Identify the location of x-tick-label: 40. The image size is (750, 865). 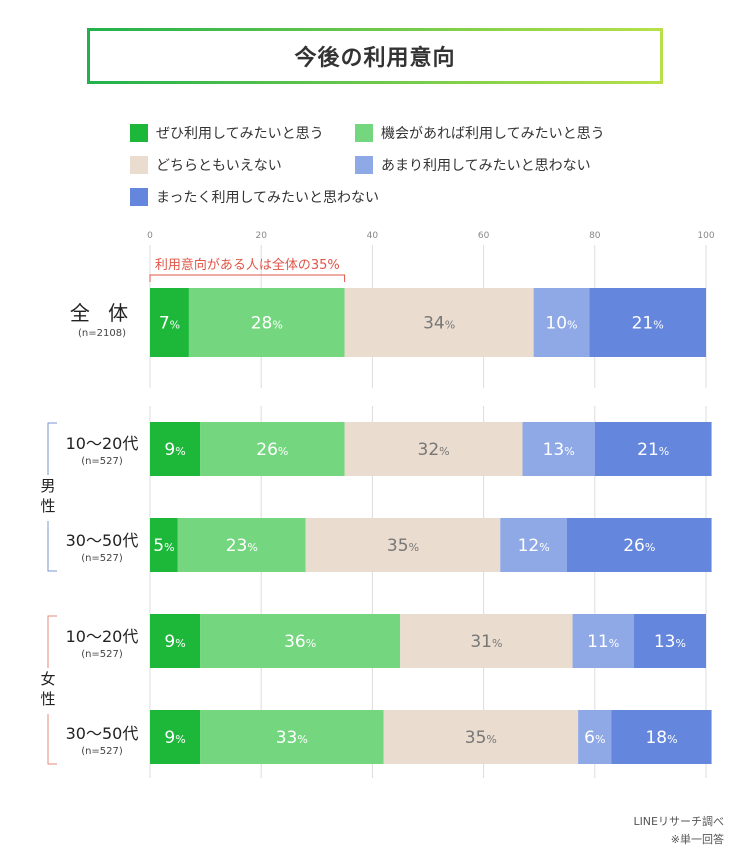
(373, 236).